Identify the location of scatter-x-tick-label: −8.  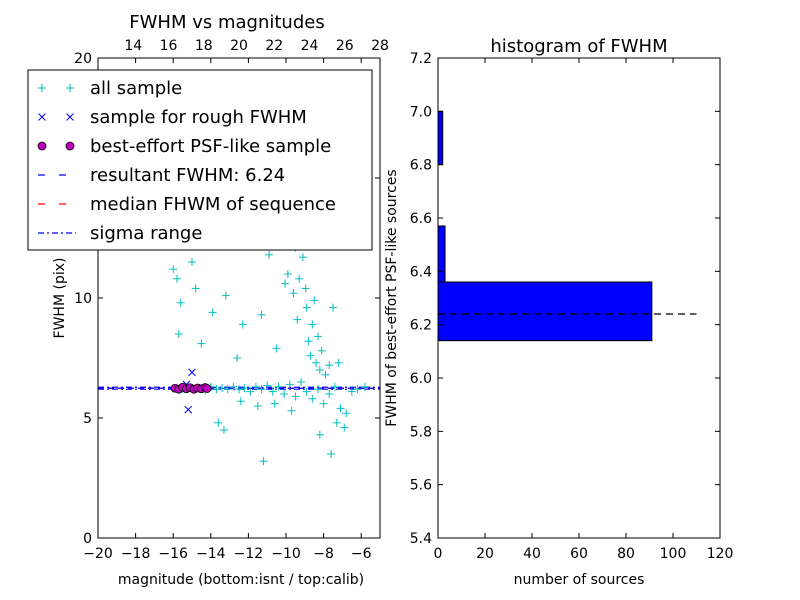
(323, 554).